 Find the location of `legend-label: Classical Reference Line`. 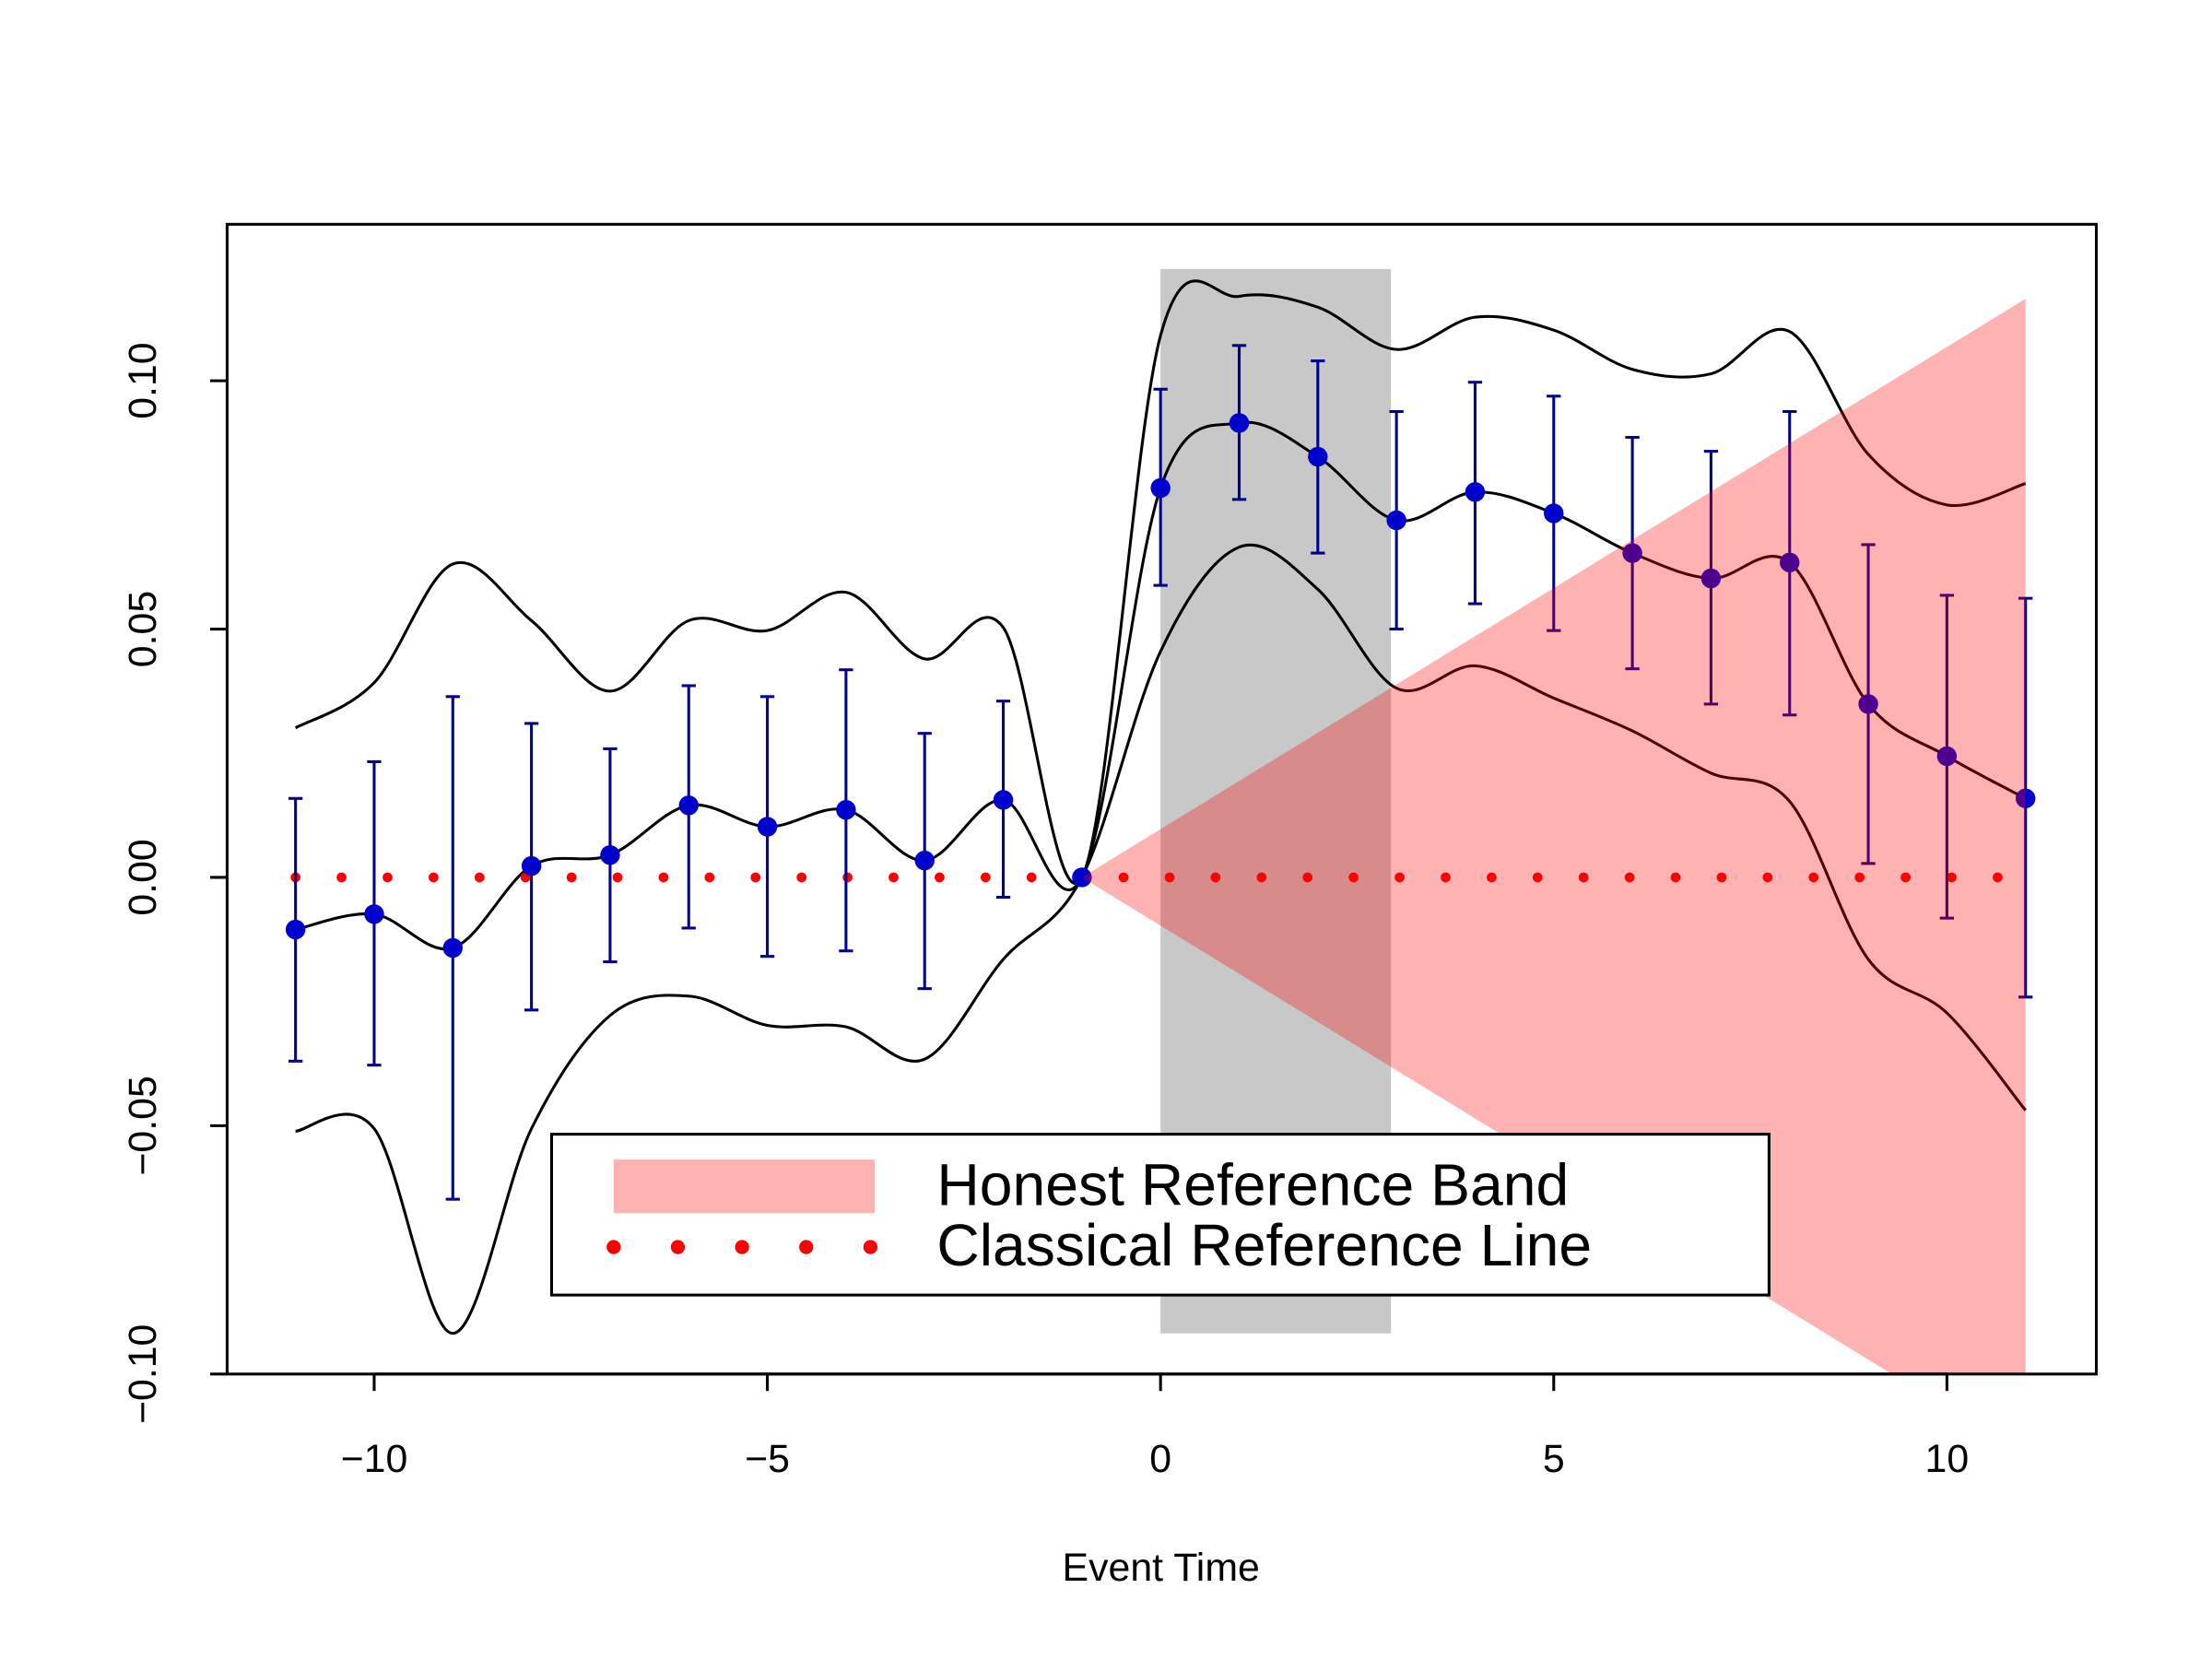

legend-label: Classical Reference Line is located at coordinates (1264, 1245).